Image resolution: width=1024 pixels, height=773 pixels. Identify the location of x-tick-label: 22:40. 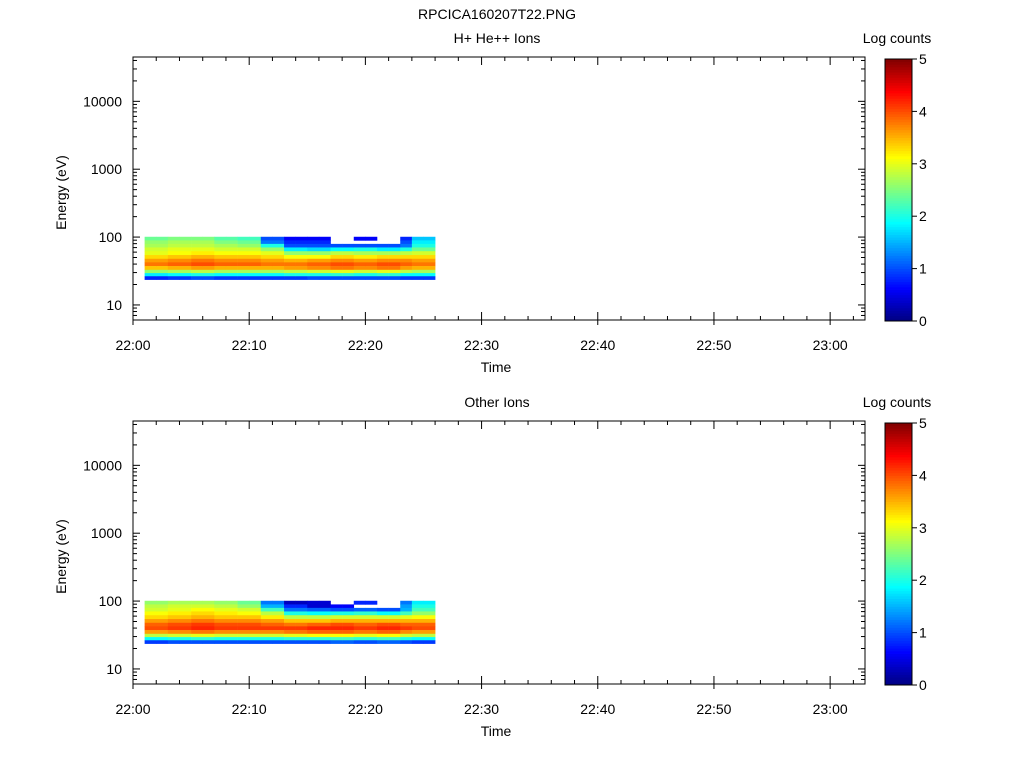
(597, 709).